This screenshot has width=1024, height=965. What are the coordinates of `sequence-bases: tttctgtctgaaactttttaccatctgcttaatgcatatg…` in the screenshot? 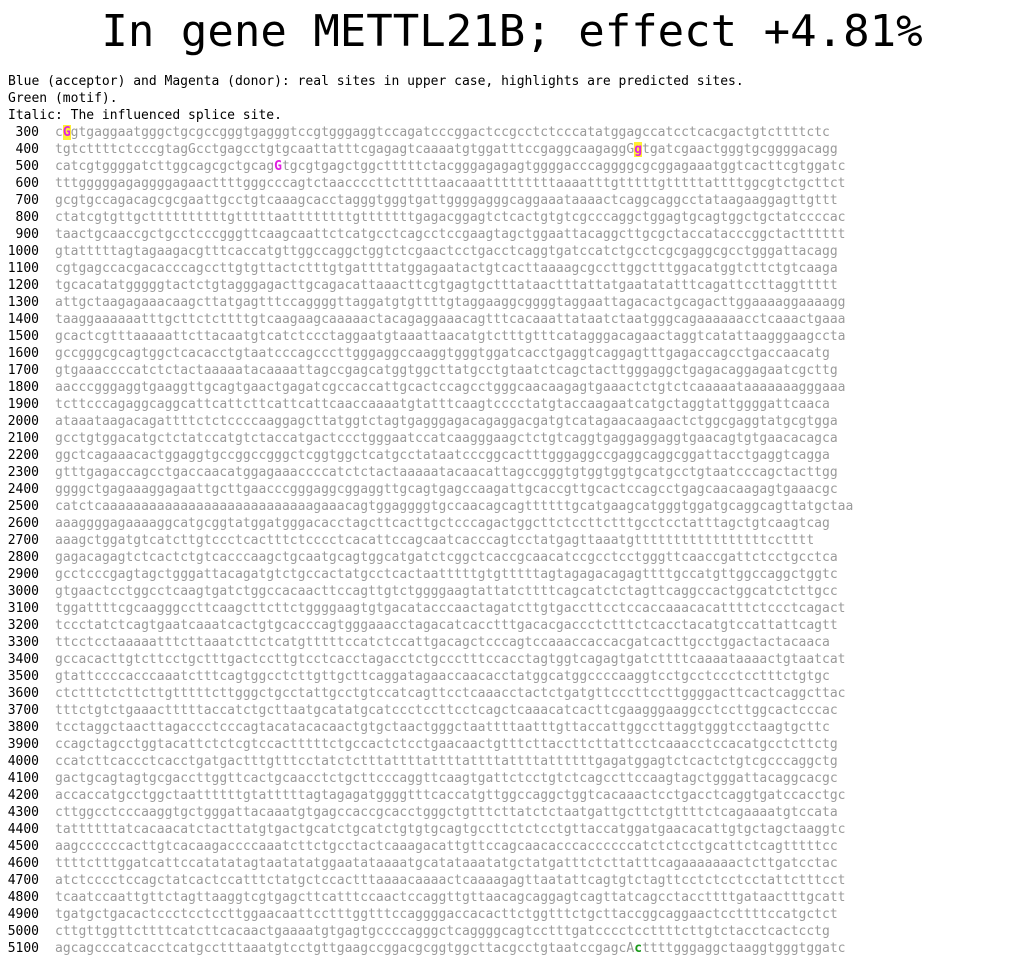 It's located at (446, 710).